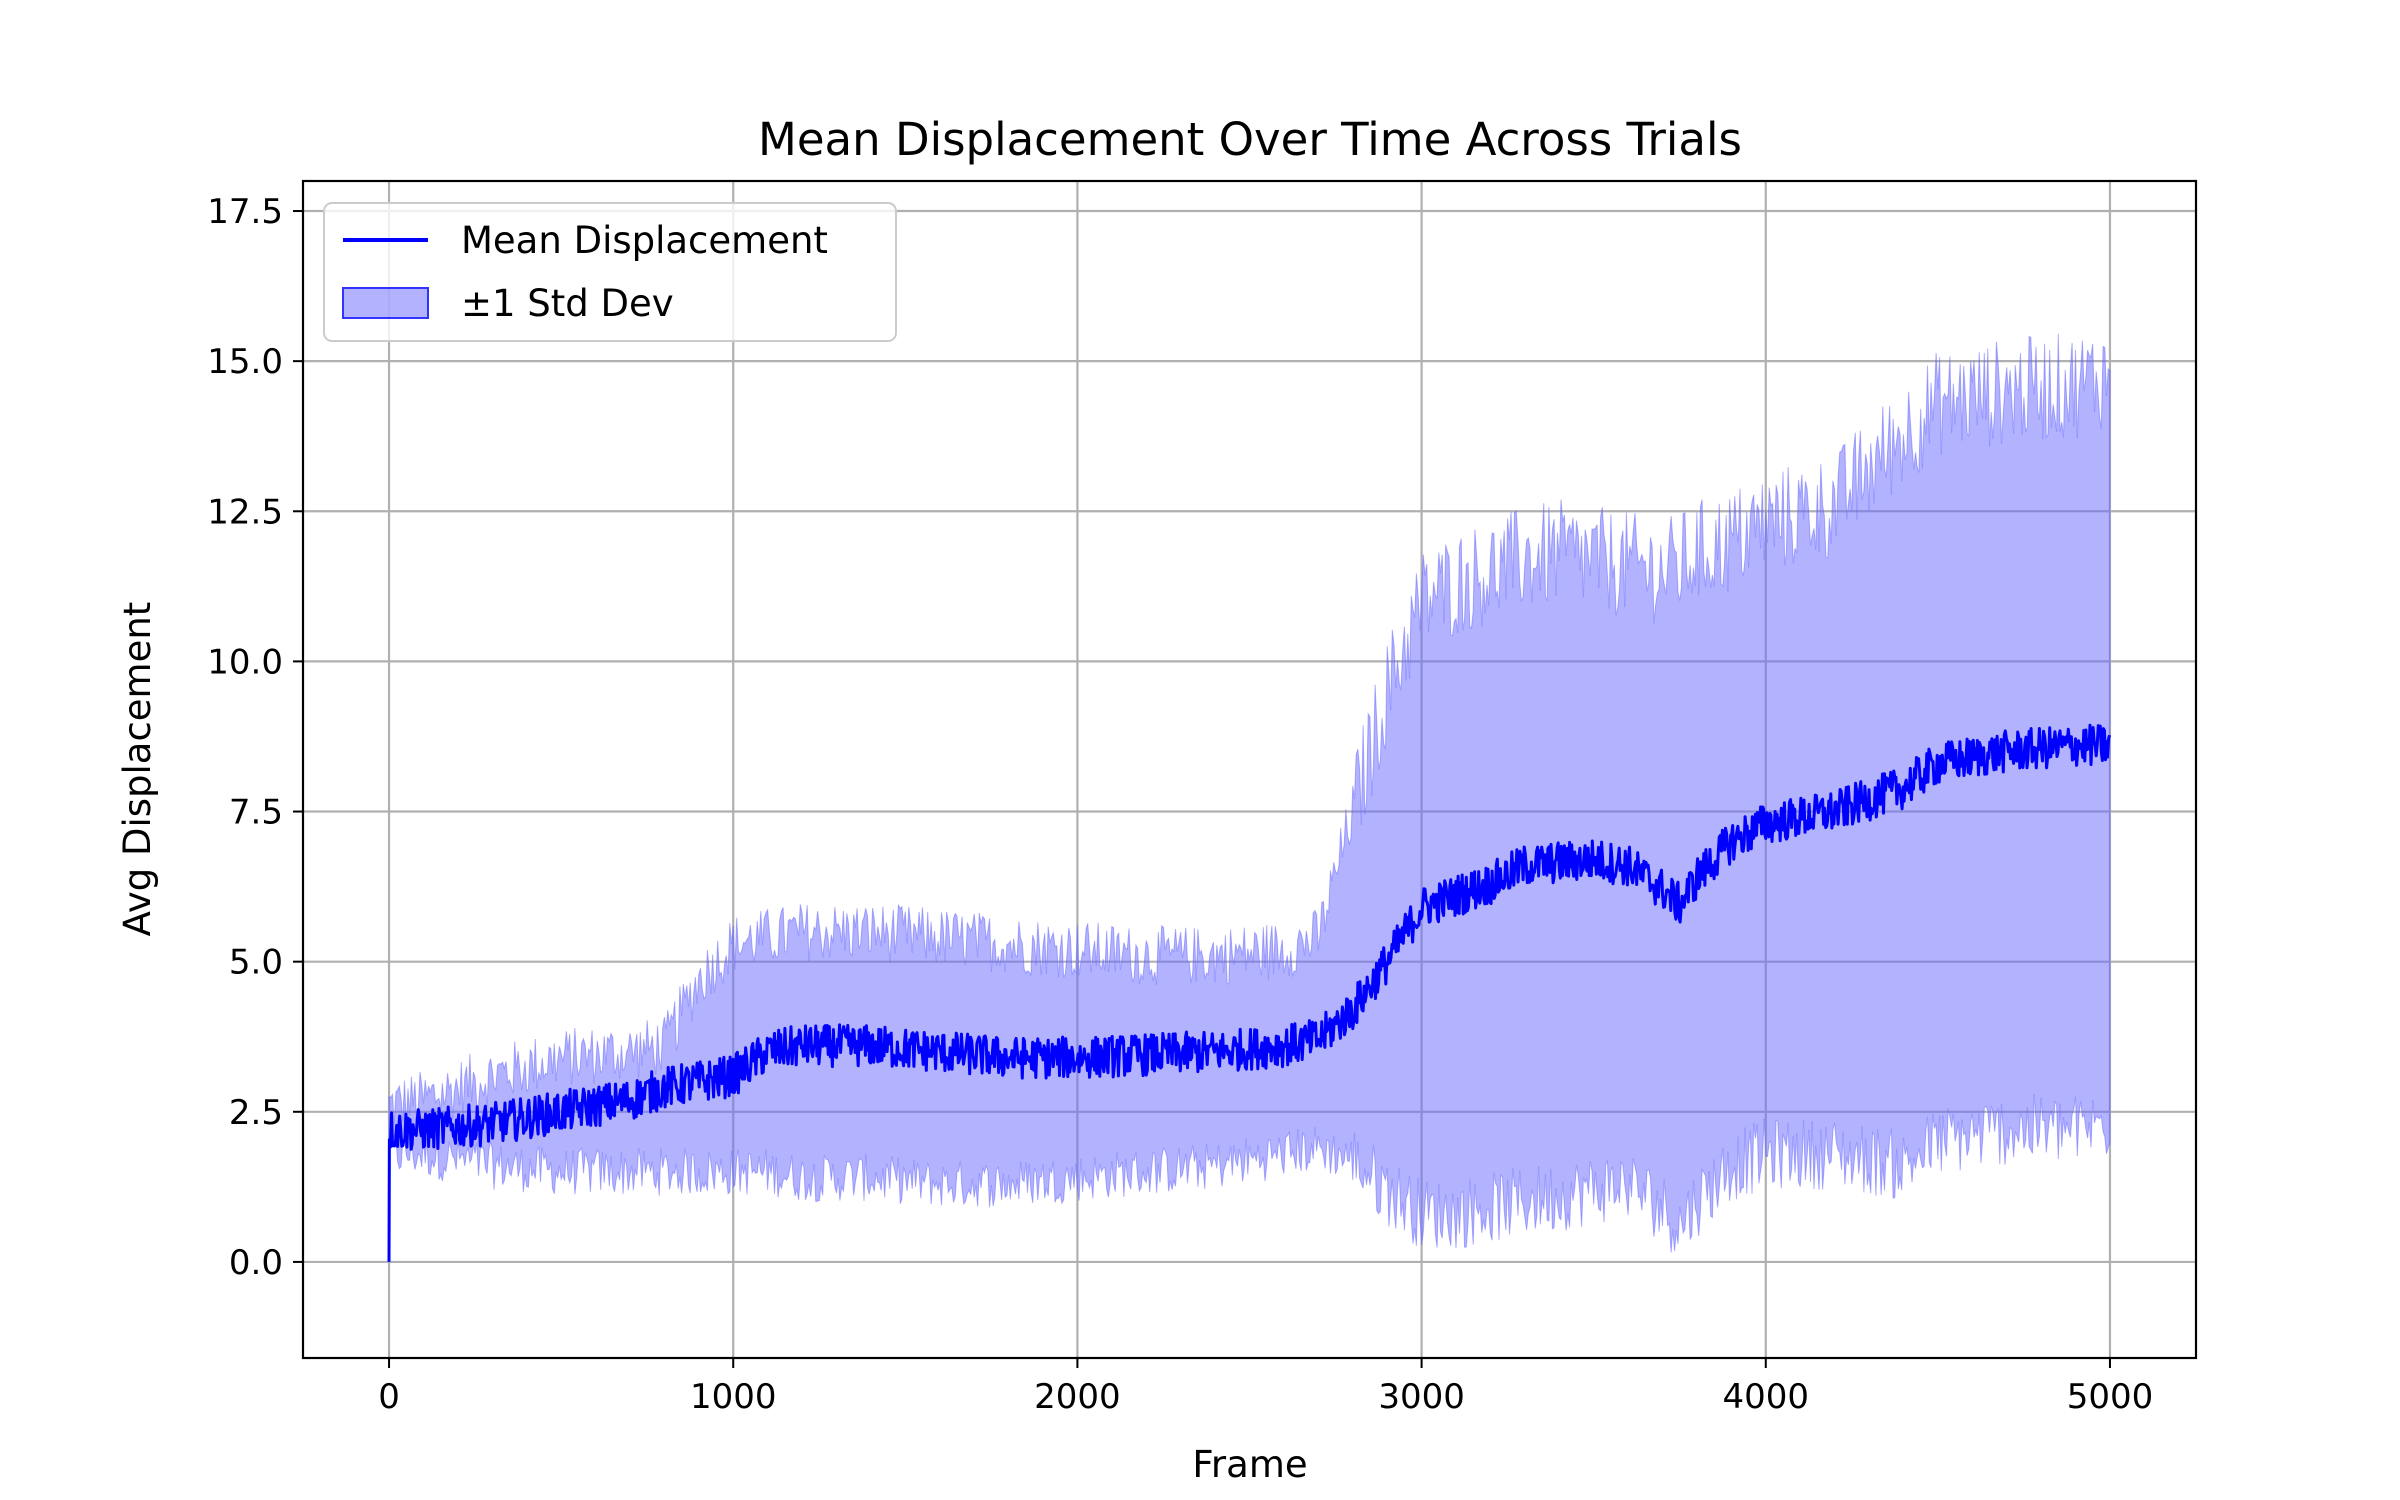 The height and width of the screenshot is (1500, 2400). Describe the element at coordinates (1077, 1397) in the screenshot. I see `x-tick-label: 2000` at that location.